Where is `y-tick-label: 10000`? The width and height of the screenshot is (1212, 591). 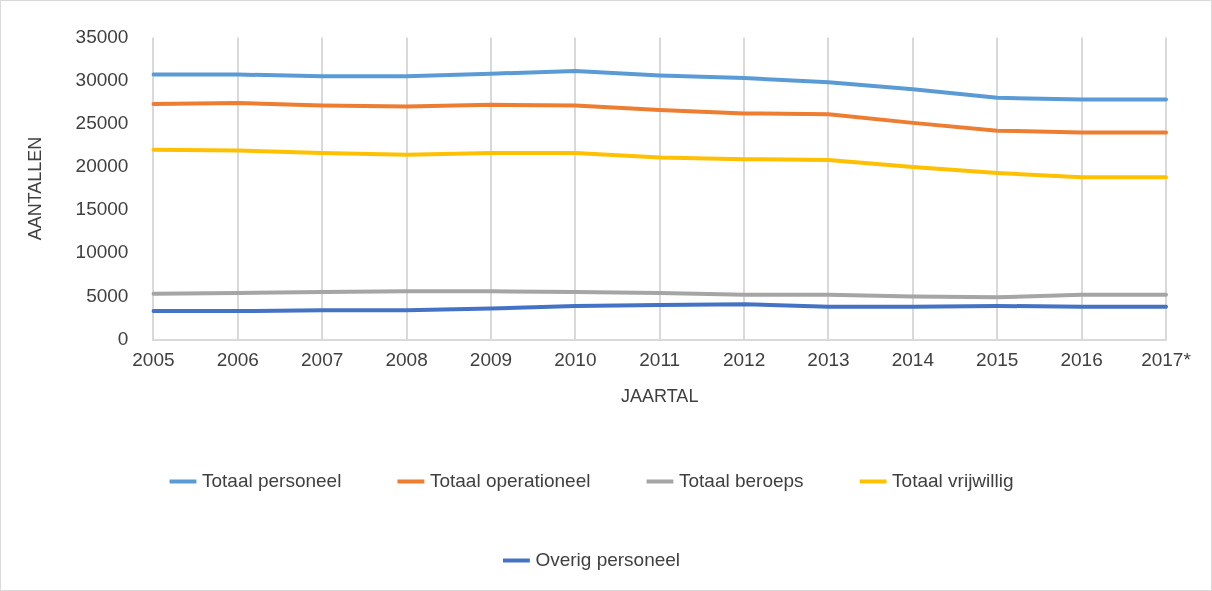
y-tick-label: 10000 is located at coordinates (102, 252).